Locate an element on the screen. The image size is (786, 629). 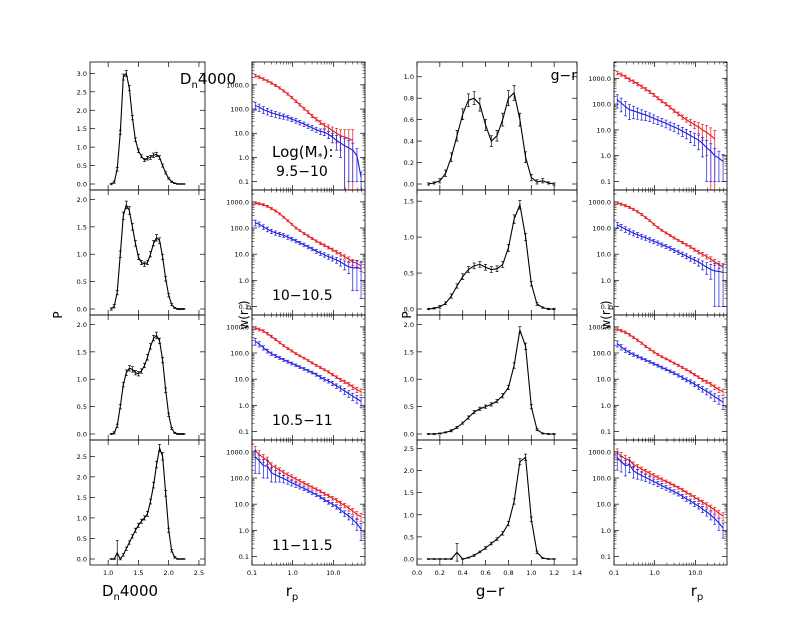
mass-label: Log(M*): is located at coordinates (303, 153).